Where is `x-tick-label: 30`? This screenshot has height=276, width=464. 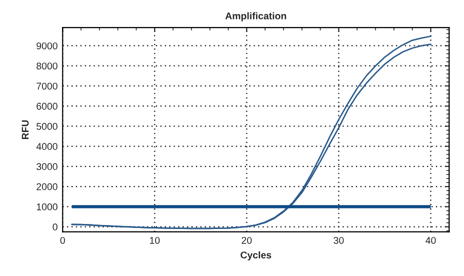
x-tick-label: 30 is located at coordinates (339, 240).